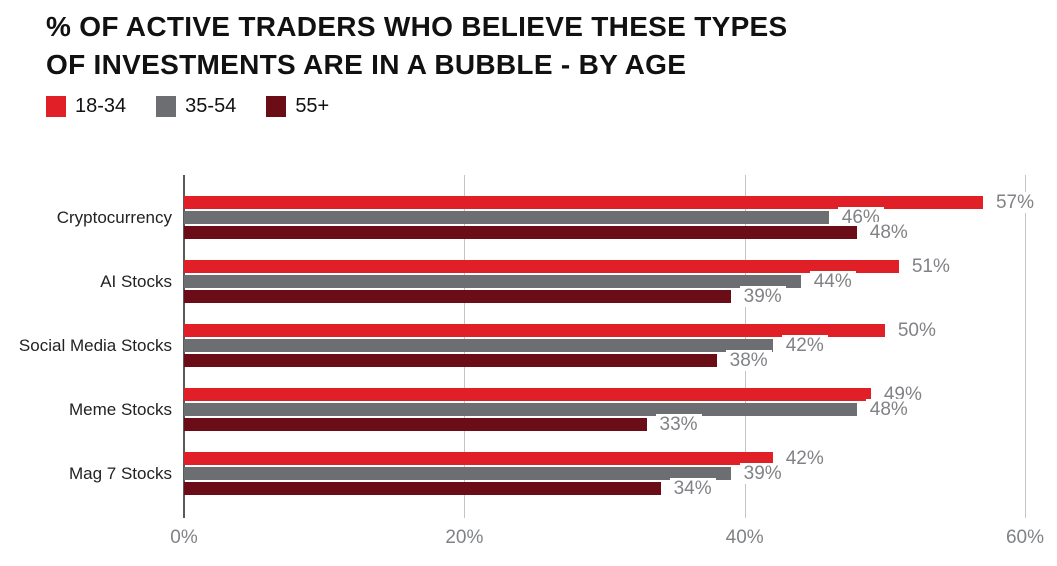 The height and width of the screenshot is (566, 1057). Describe the element at coordinates (1025, 346) in the screenshot. I see `x-gridline-60%` at that location.